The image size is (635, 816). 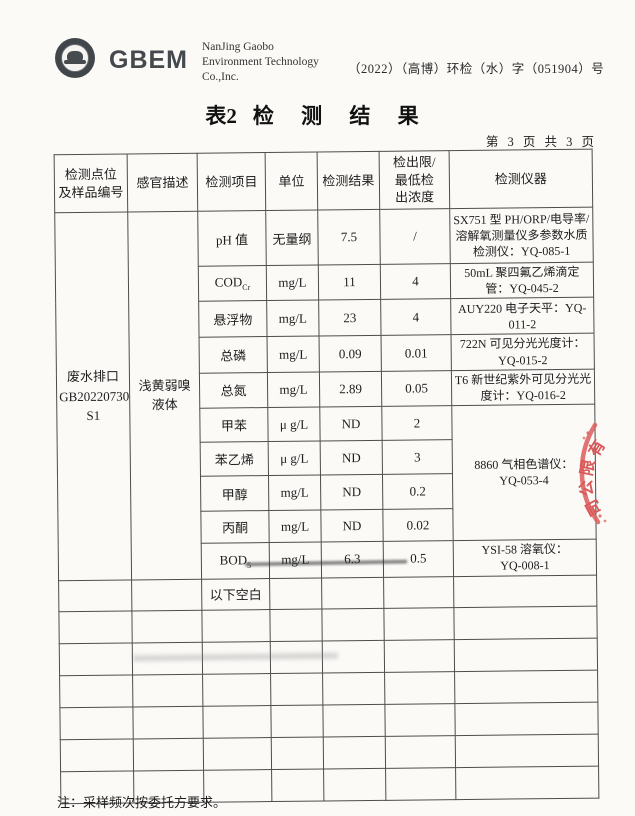 I want to click on result-cell: 23, so click(x=350, y=318).